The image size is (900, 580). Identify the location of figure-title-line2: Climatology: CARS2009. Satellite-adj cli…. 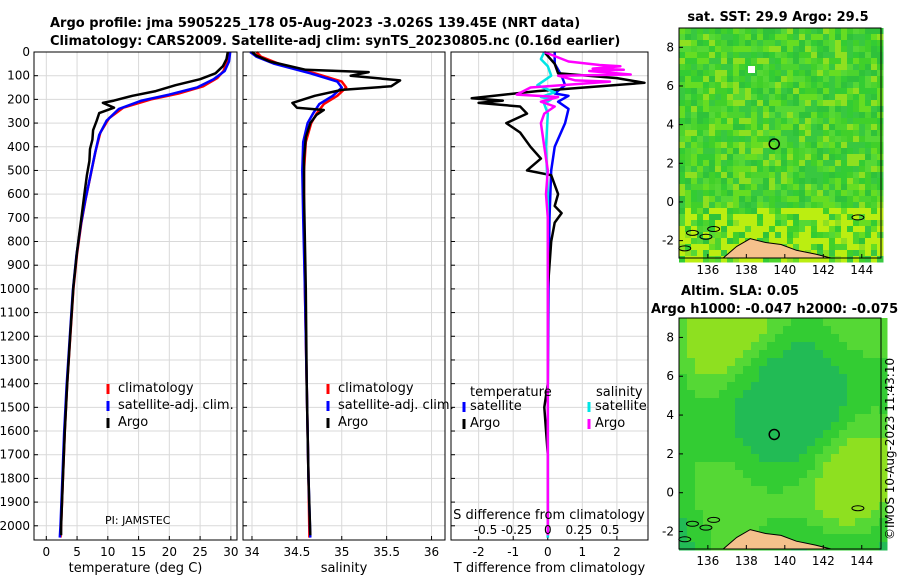
(335, 41).